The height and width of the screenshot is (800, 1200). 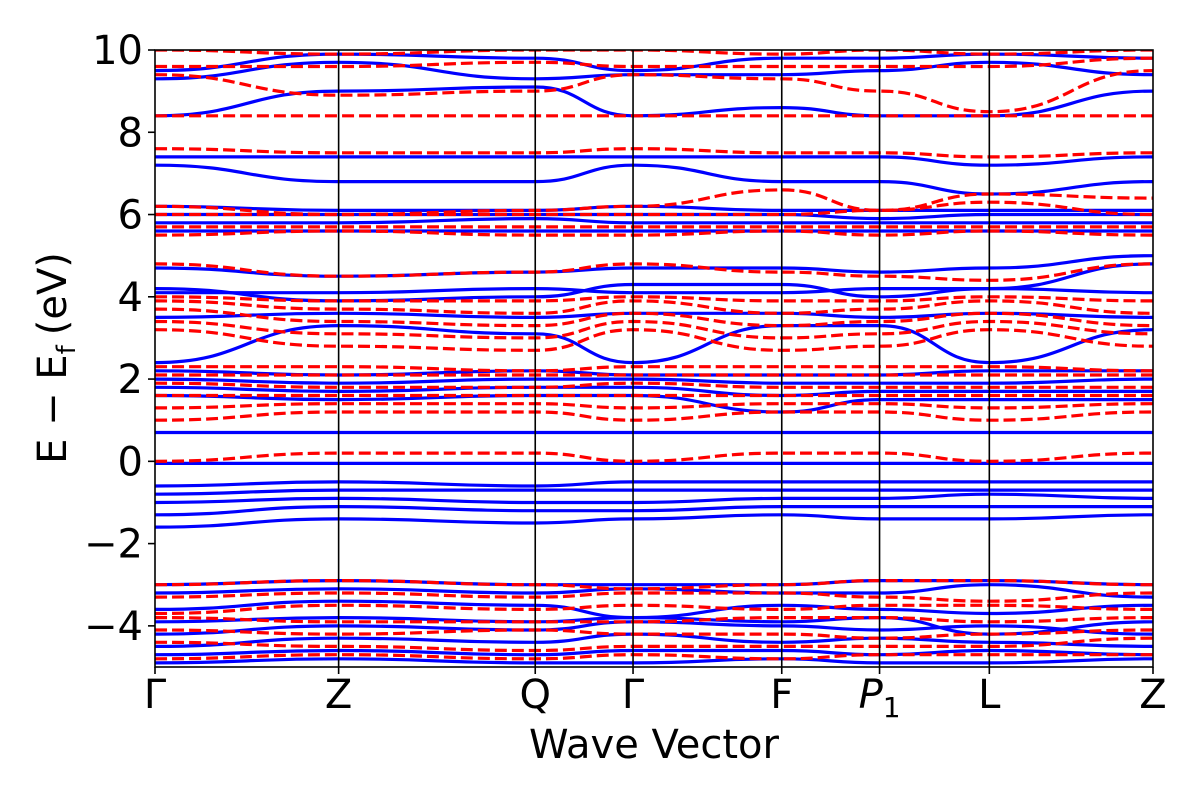 I want to click on x-axis-label: Wave Vector, so click(x=654, y=745).